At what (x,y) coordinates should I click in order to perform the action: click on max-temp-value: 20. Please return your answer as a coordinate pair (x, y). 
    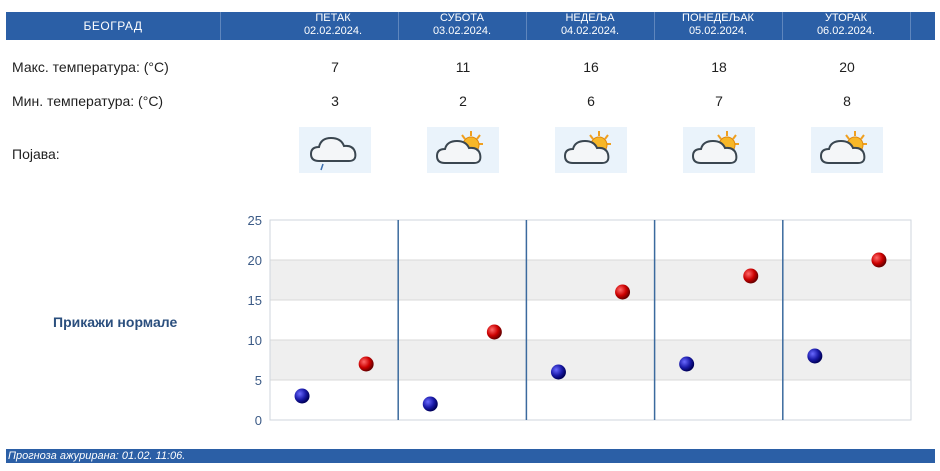
    Looking at the image, I should click on (847, 67).